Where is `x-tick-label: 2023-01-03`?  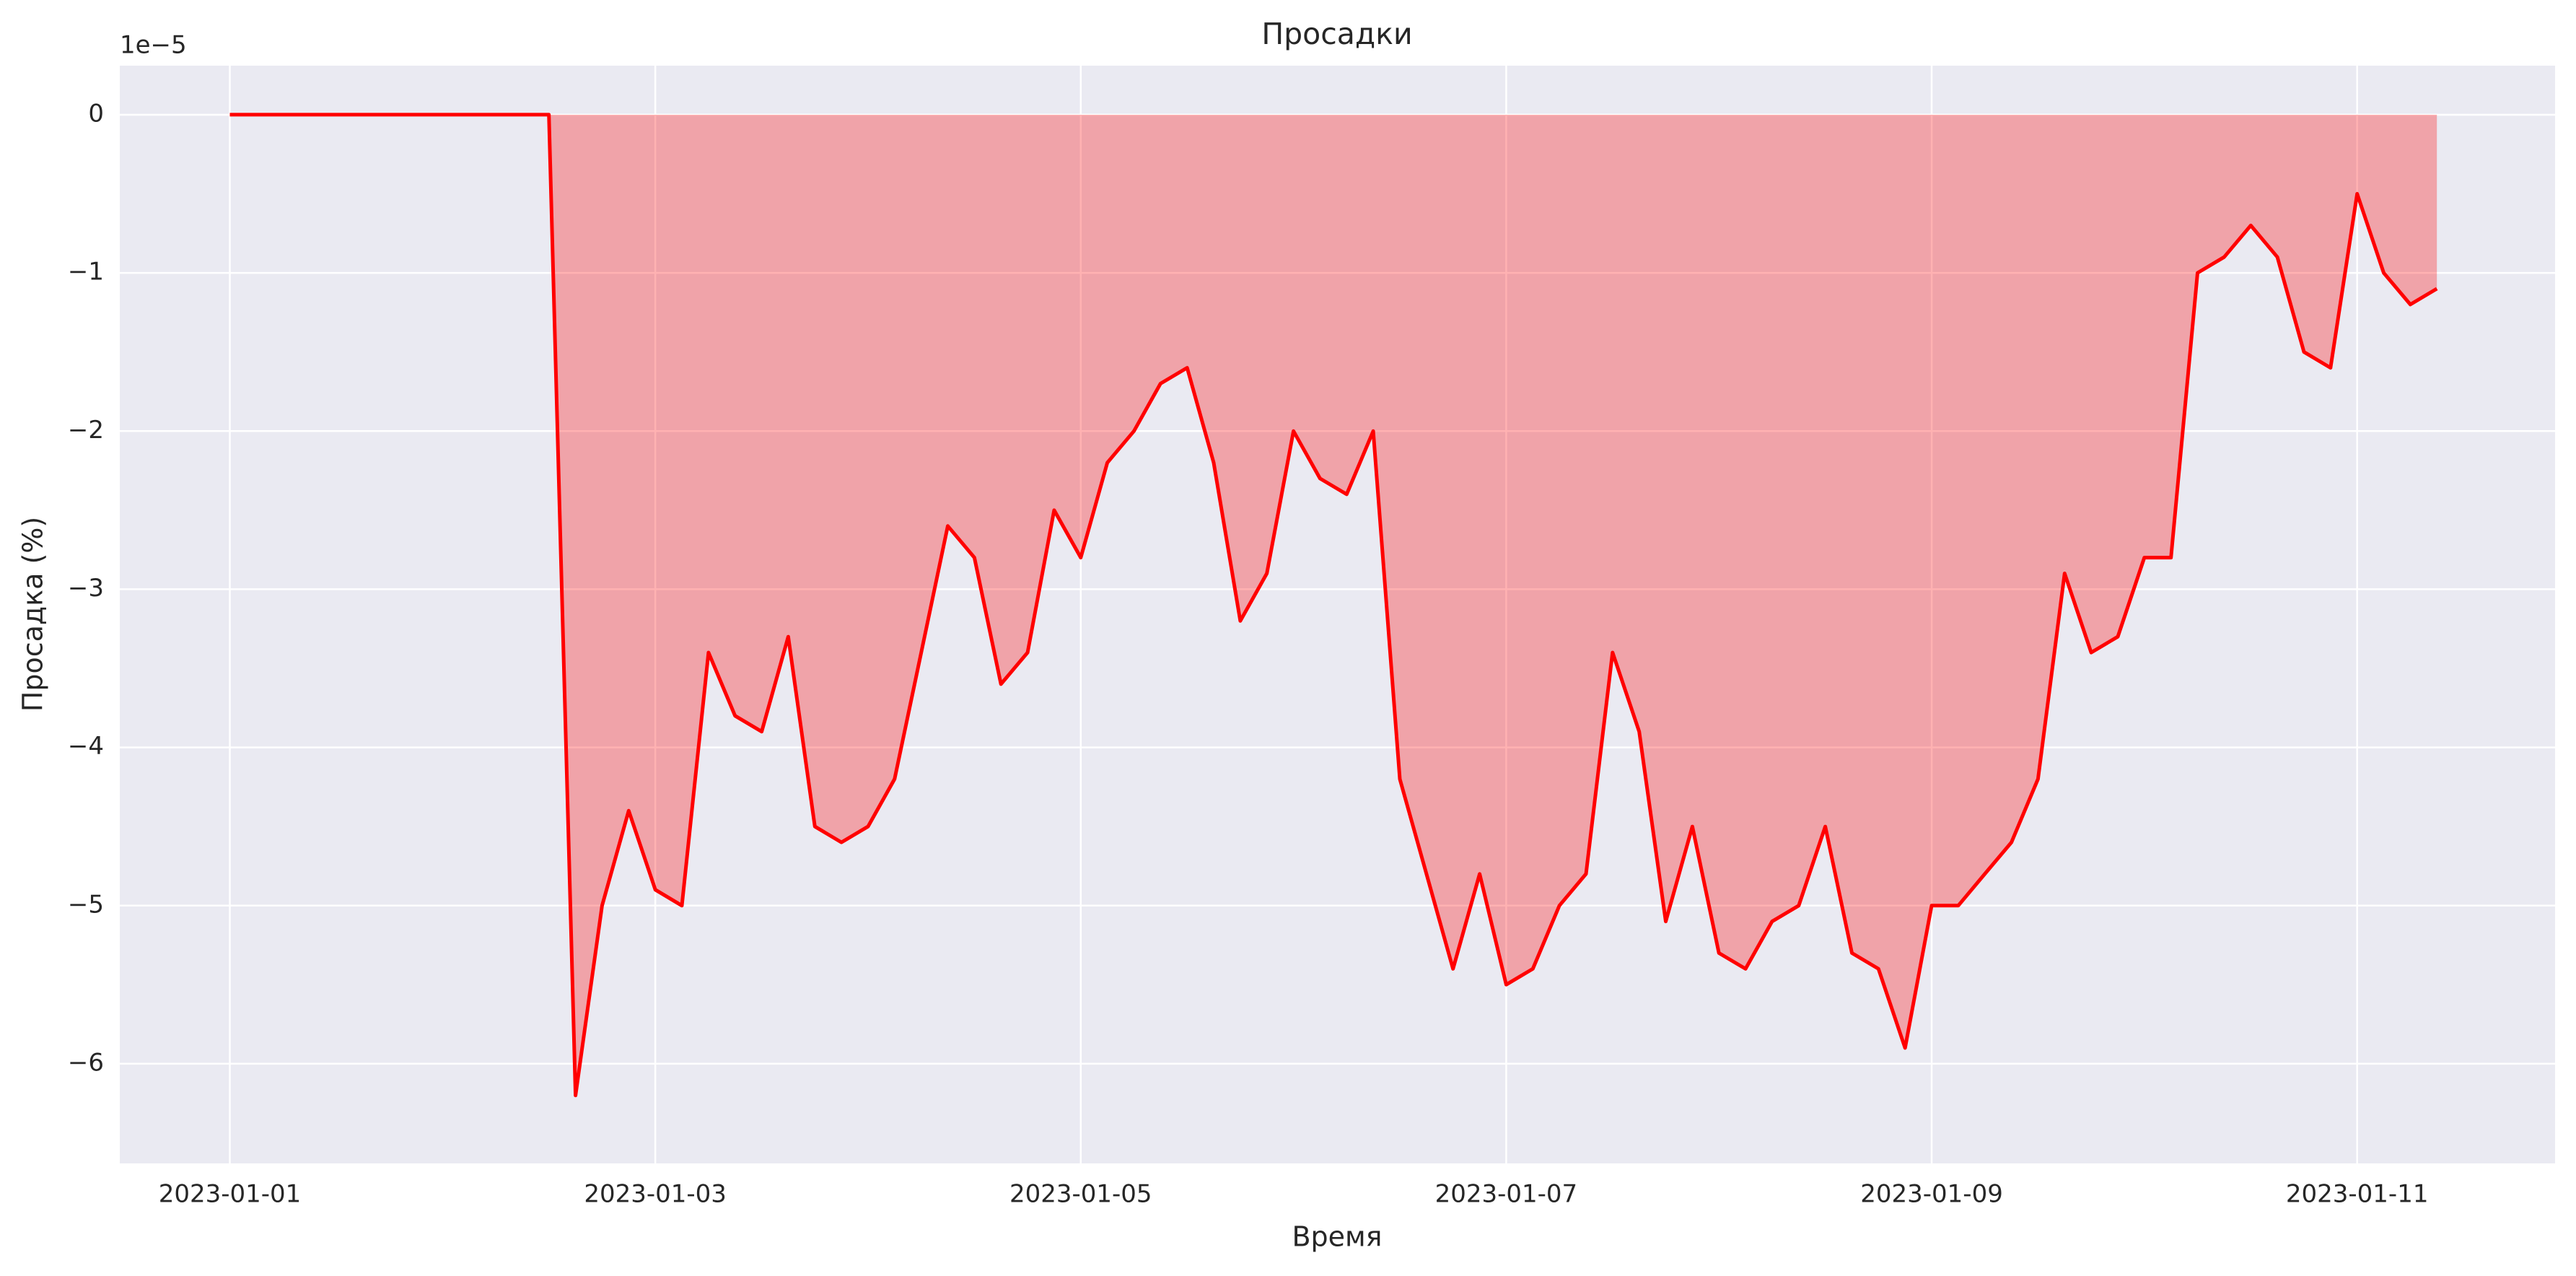 x-tick-label: 2023-01-03 is located at coordinates (655, 1194).